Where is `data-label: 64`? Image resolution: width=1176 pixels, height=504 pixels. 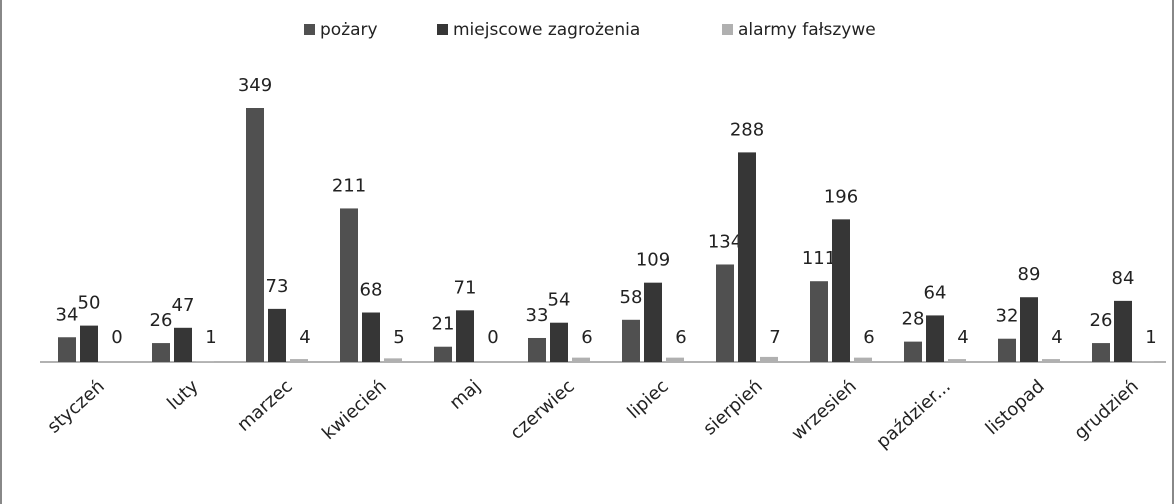
data-label: 64 is located at coordinates (935, 292).